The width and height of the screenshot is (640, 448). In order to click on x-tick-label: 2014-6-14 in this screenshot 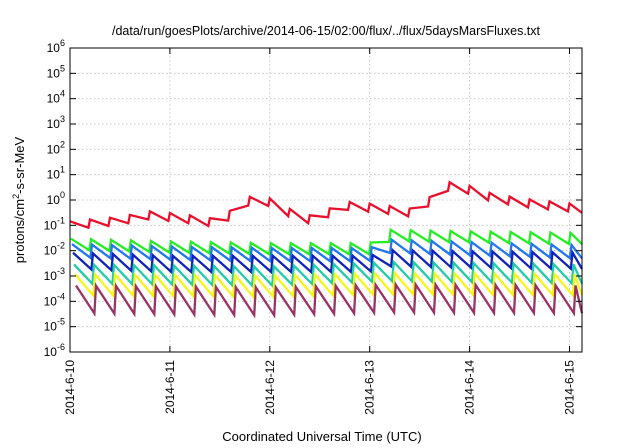, I will do `click(470, 387)`.